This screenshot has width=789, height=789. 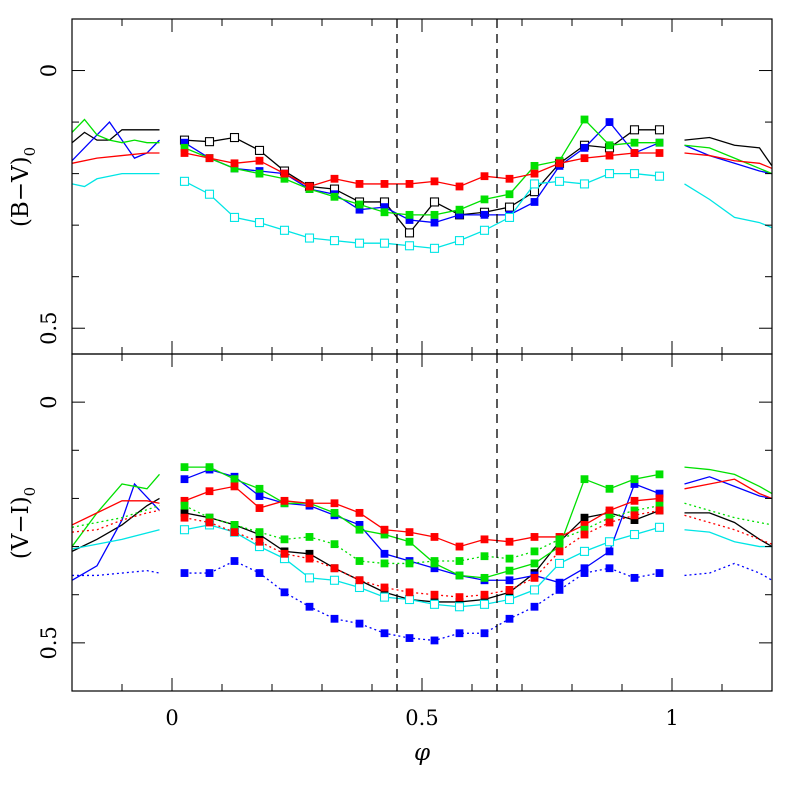 I want to click on x-tick-label: 0, so click(x=171, y=718).